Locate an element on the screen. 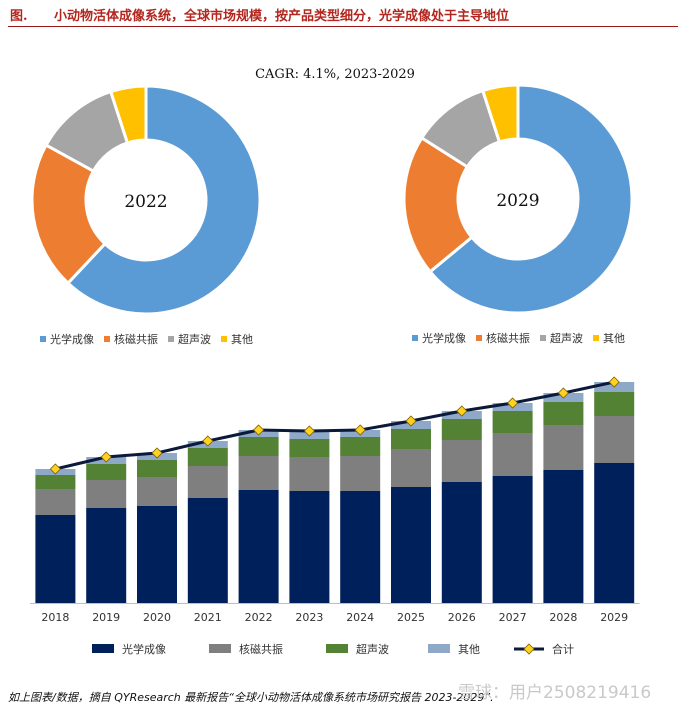 The width and height of the screenshot is (689, 708). total-marker-2028 is located at coordinates (563, 393).